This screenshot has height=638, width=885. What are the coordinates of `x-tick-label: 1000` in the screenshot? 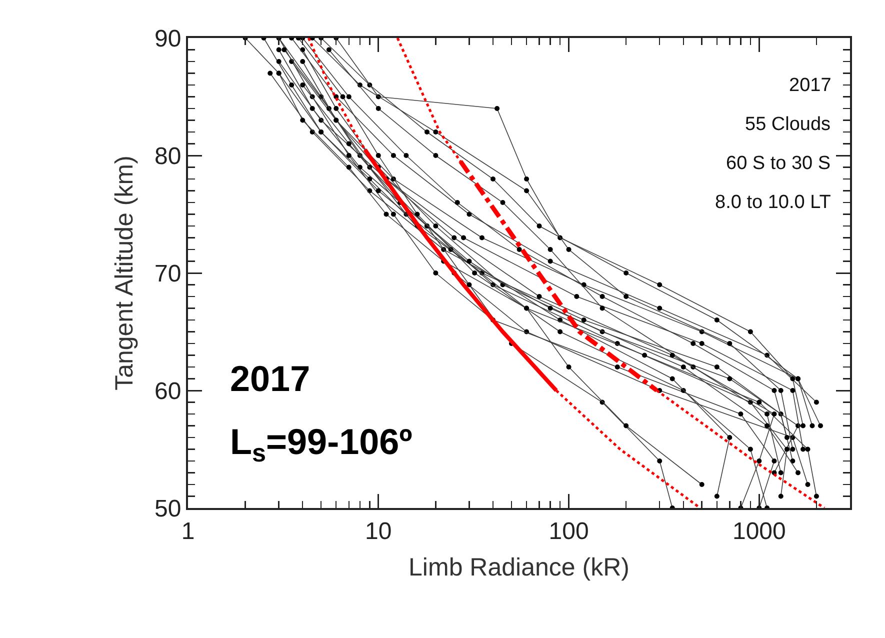 It's located at (759, 531).